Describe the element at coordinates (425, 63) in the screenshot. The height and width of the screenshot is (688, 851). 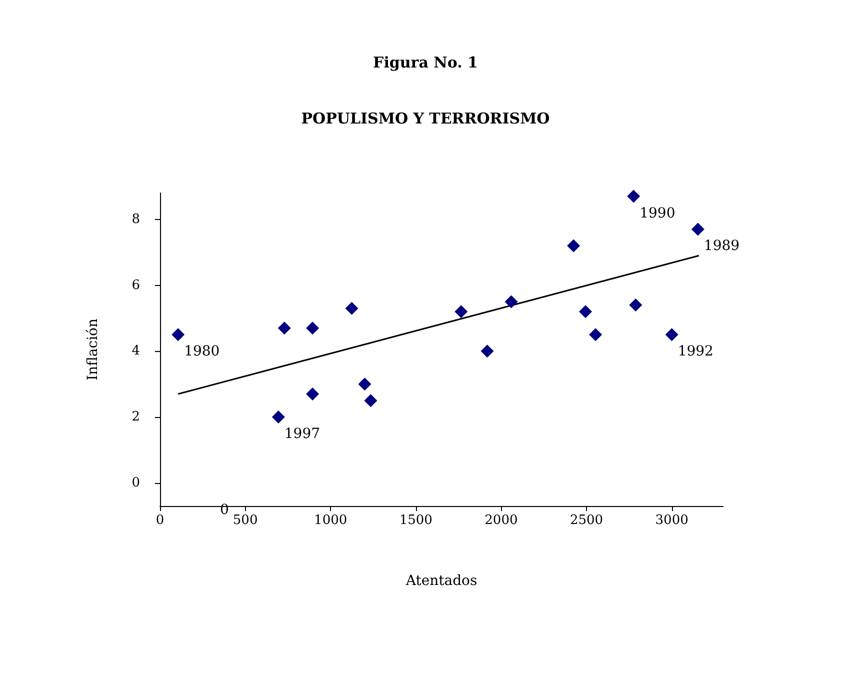
I see `chart-title: Figura No. 1` at that location.